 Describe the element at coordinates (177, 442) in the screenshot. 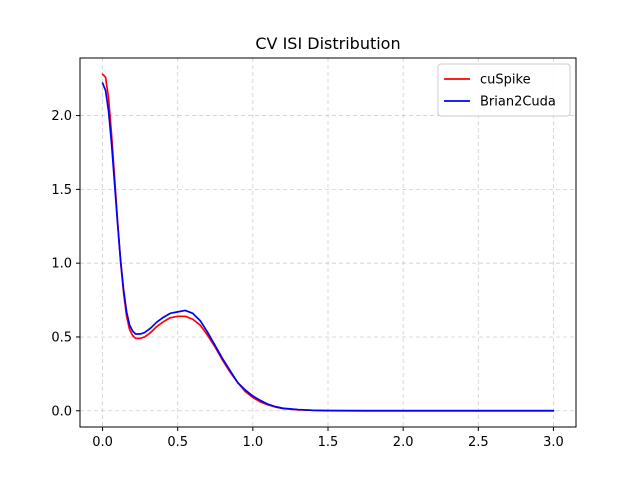

I see `x-tick-label: 0.5` at that location.